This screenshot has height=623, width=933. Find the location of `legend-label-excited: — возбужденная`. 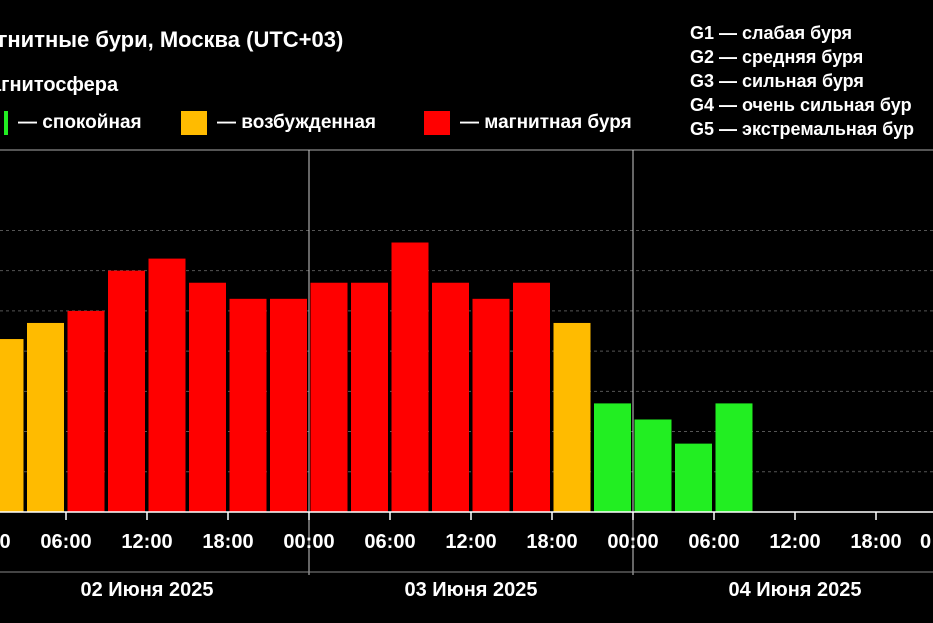

legend-label-excited: — возбужденная is located at coordinates (297, 122).